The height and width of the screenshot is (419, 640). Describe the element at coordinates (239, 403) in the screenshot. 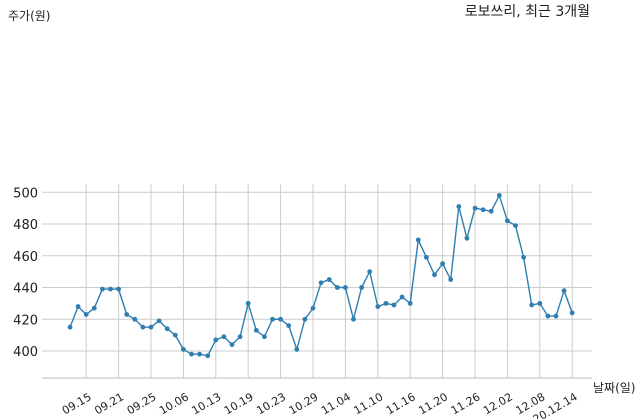

I see `x-tick-label: 10.19` at that location.